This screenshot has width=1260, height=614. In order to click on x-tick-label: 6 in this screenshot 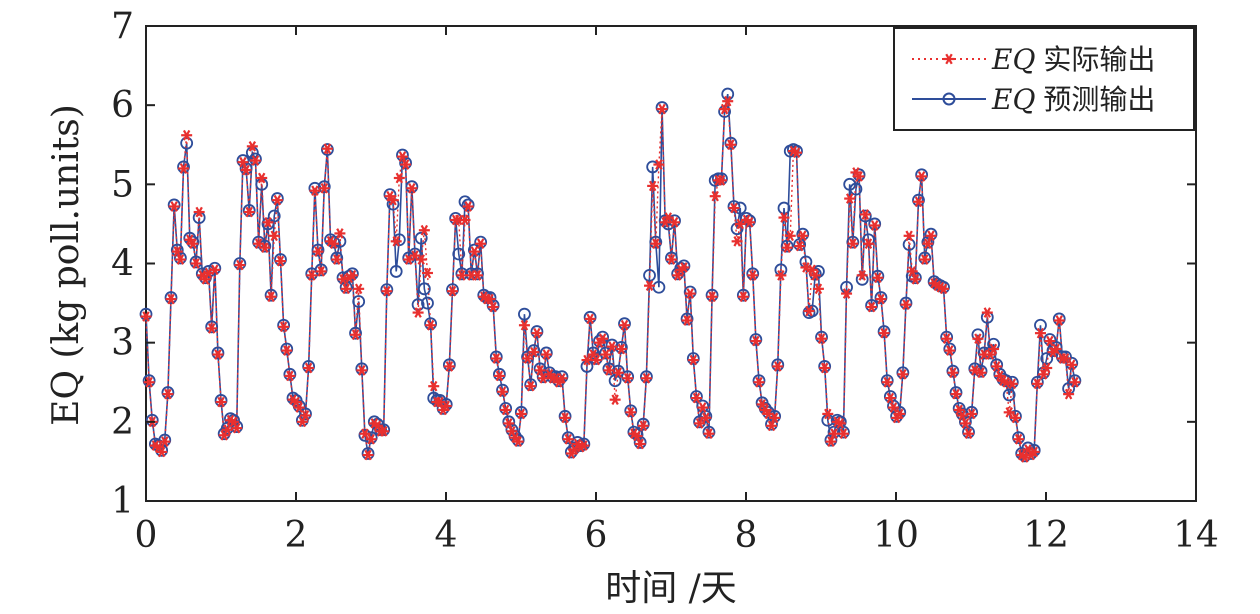, I will do `click(596, 535)`.